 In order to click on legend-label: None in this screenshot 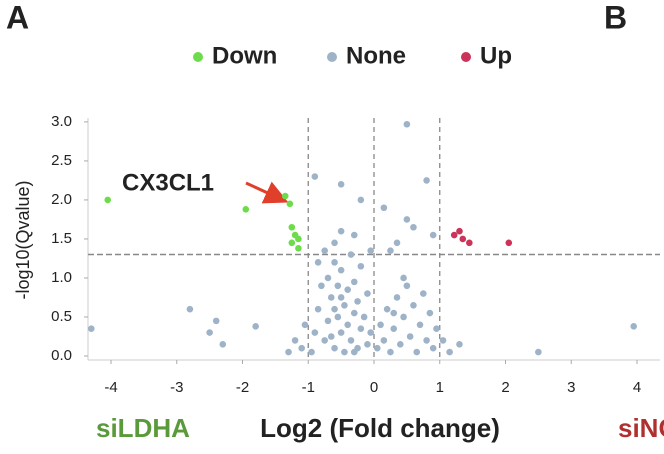, I will do `click(376, 55)`.